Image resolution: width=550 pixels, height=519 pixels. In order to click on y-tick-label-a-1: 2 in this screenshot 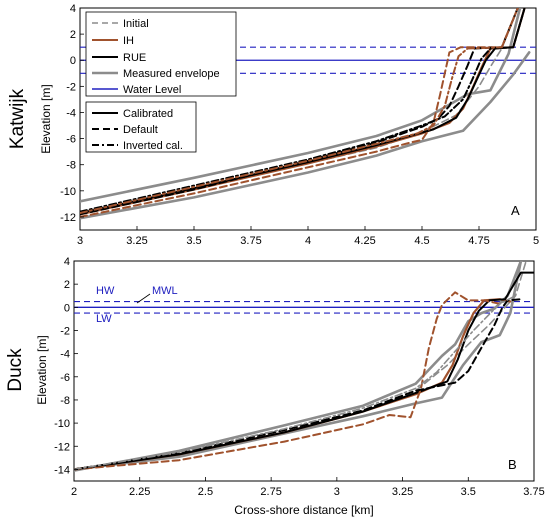, I will do `click(73, 35)`.